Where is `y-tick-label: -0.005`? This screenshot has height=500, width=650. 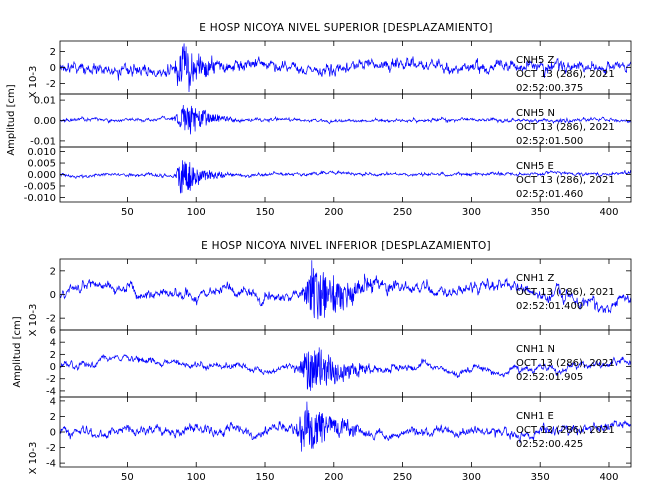 y-tick-label: -0.005 is located at coordinates (40, 186).